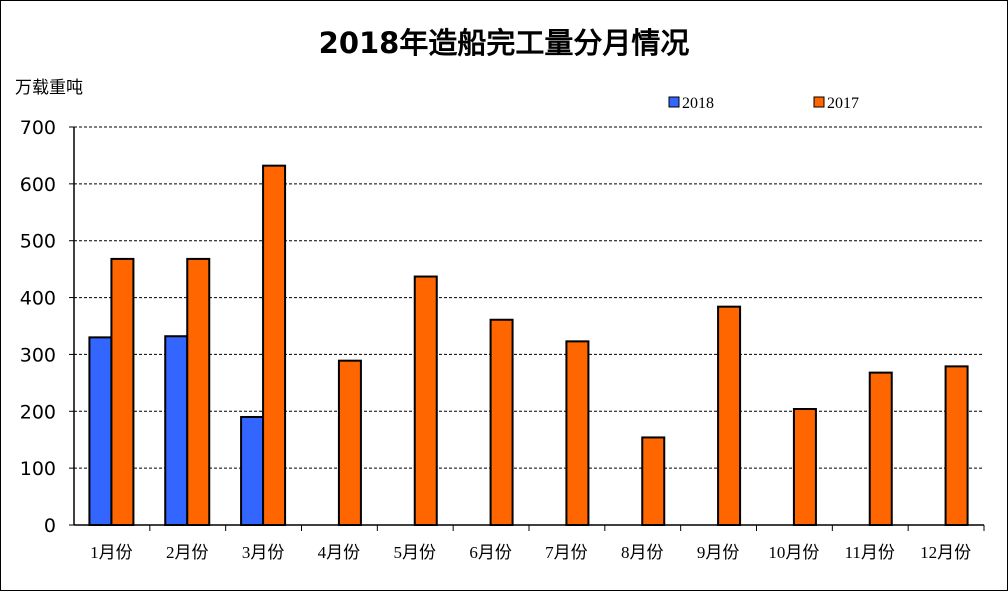  Describe the element at coordinates (187, 552) in the screenshot. I see `x-tick-label: 2月份` at that location.